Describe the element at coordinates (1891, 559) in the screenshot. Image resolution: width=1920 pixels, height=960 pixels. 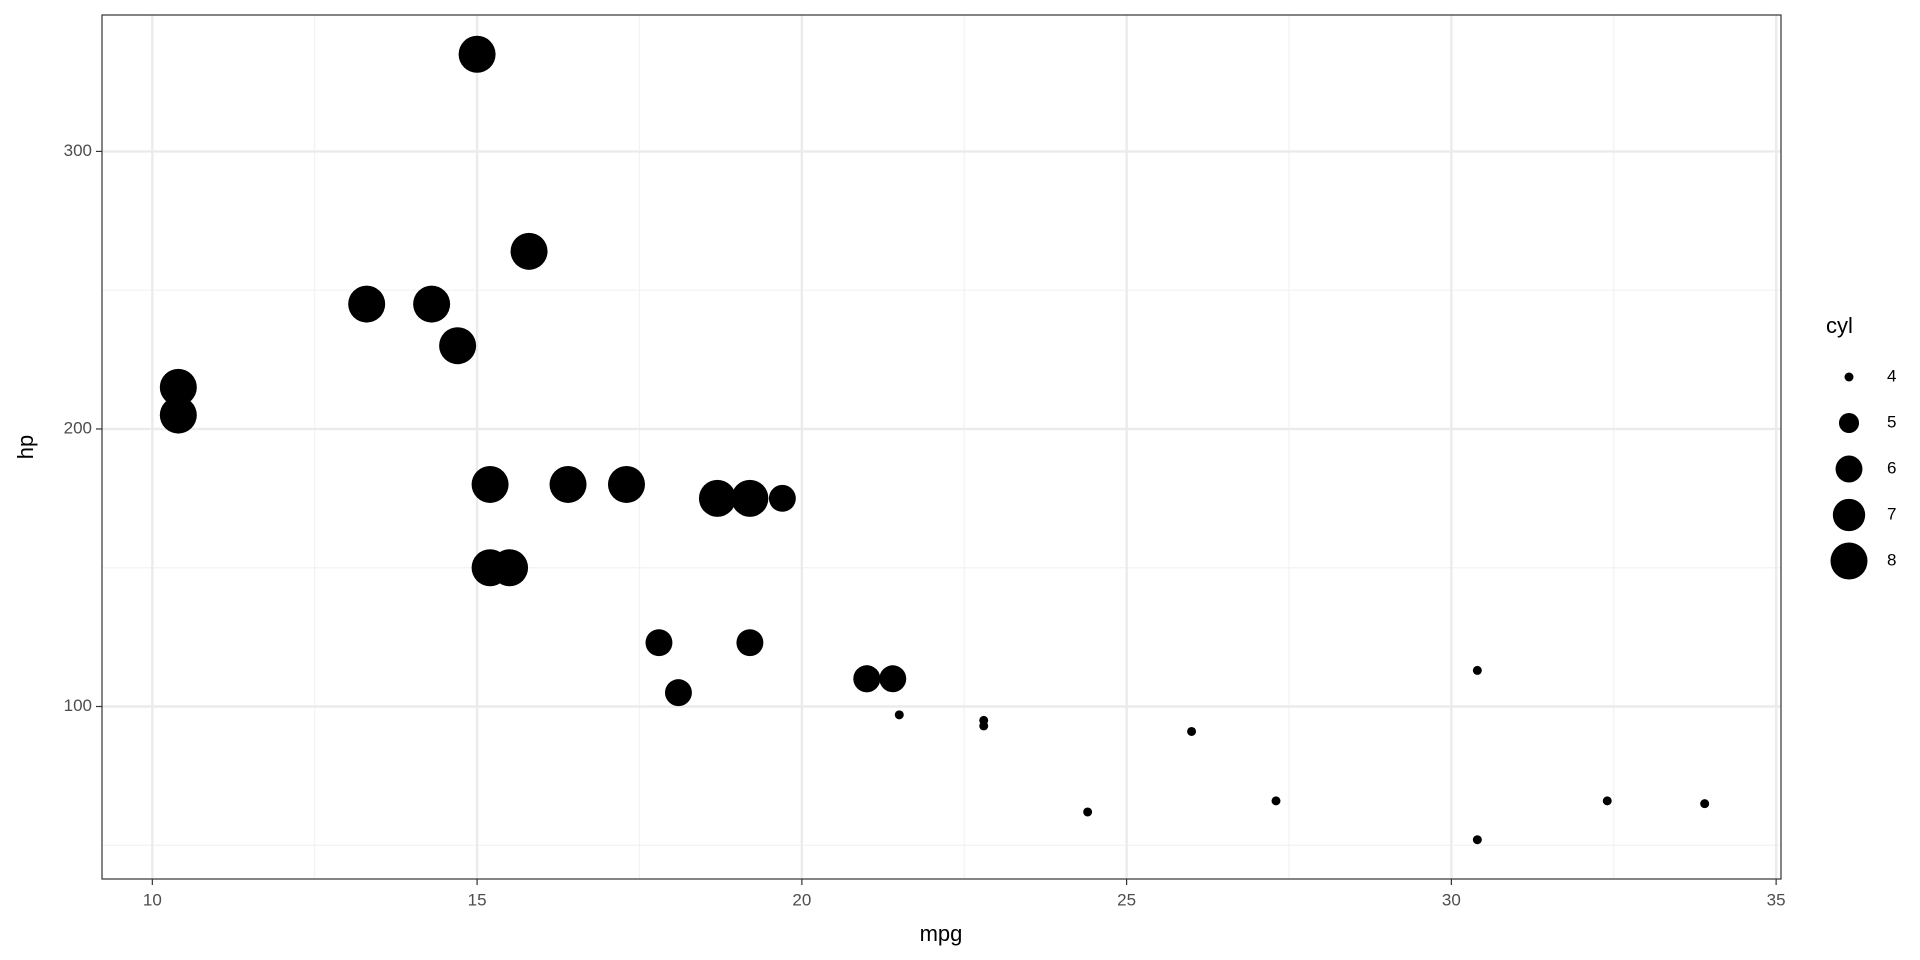
I see `legend-label: 8` at that location.